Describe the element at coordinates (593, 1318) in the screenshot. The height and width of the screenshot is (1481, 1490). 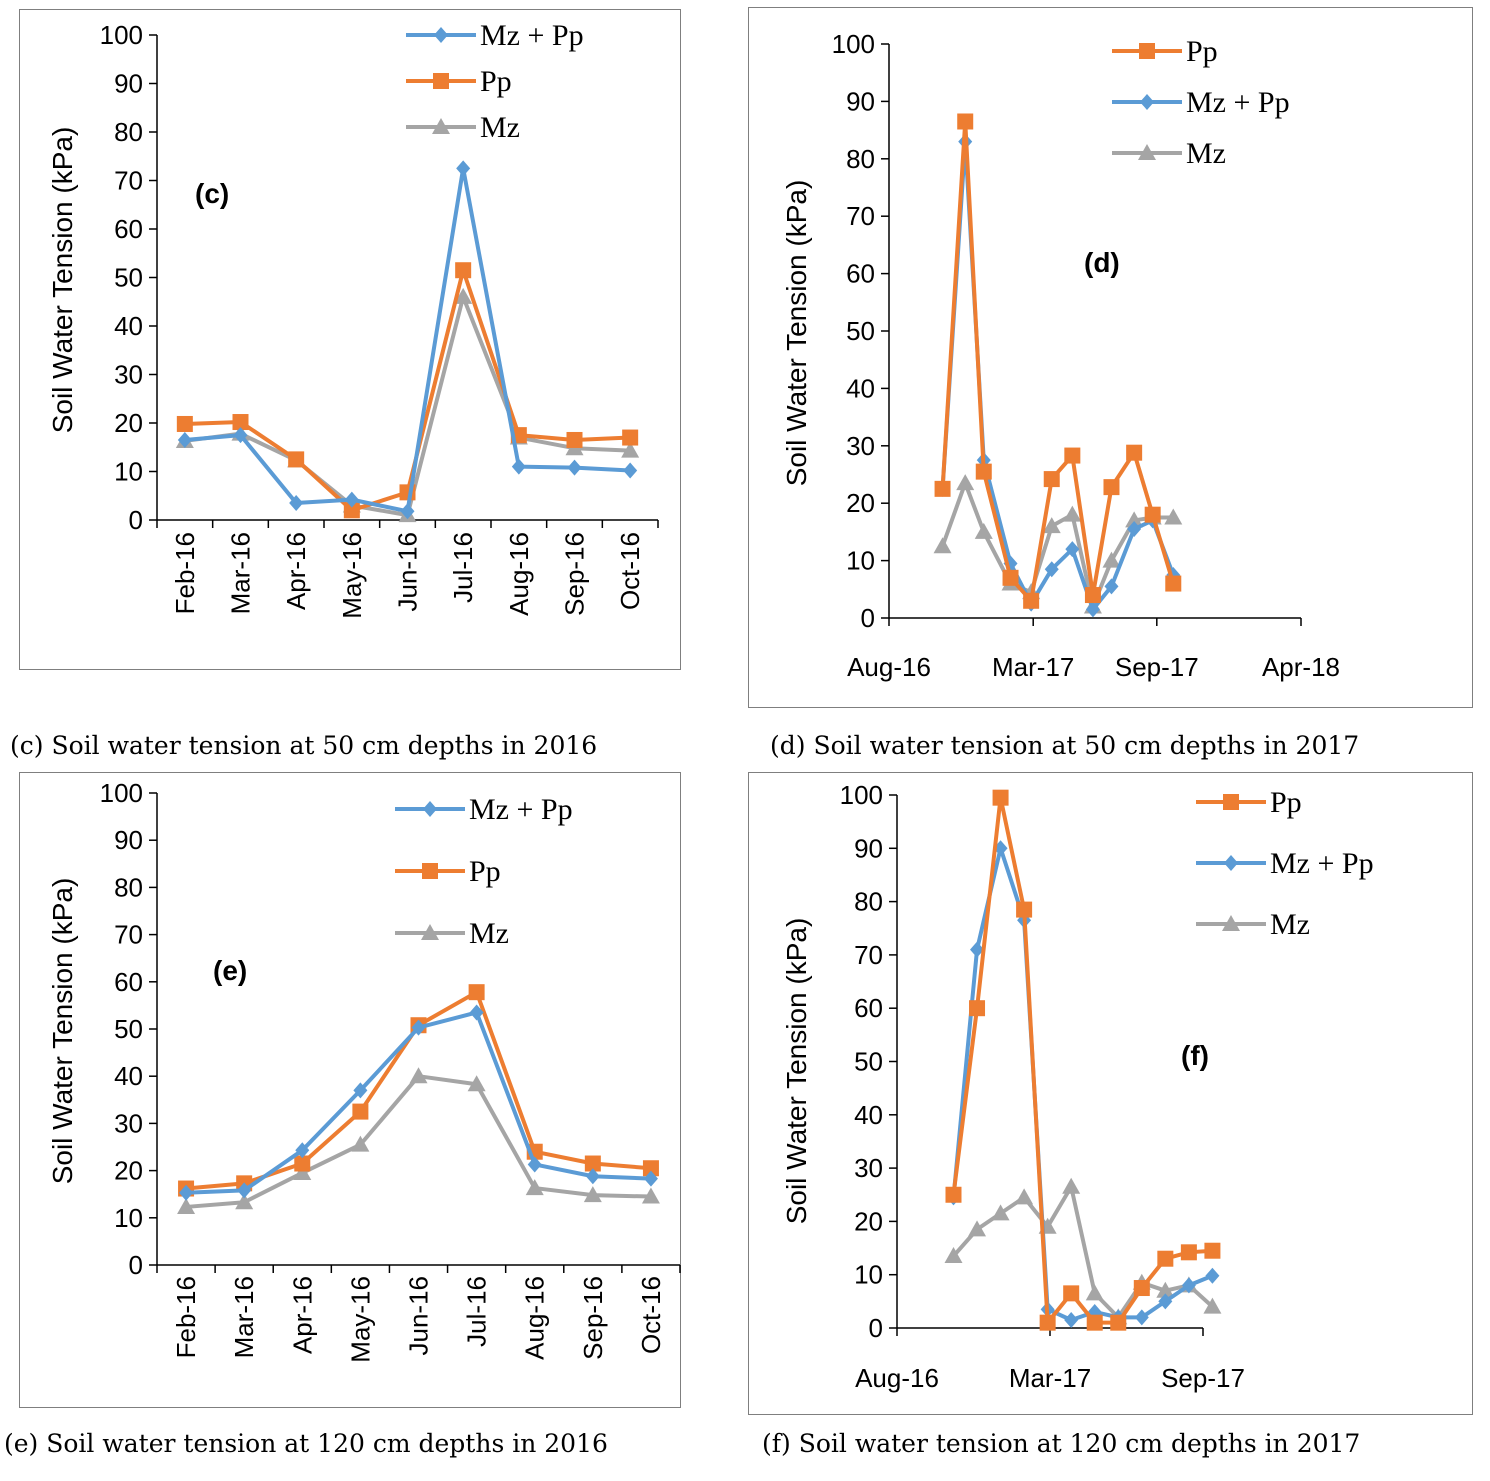
I see `x-tick-label: Sep-16` at that location.